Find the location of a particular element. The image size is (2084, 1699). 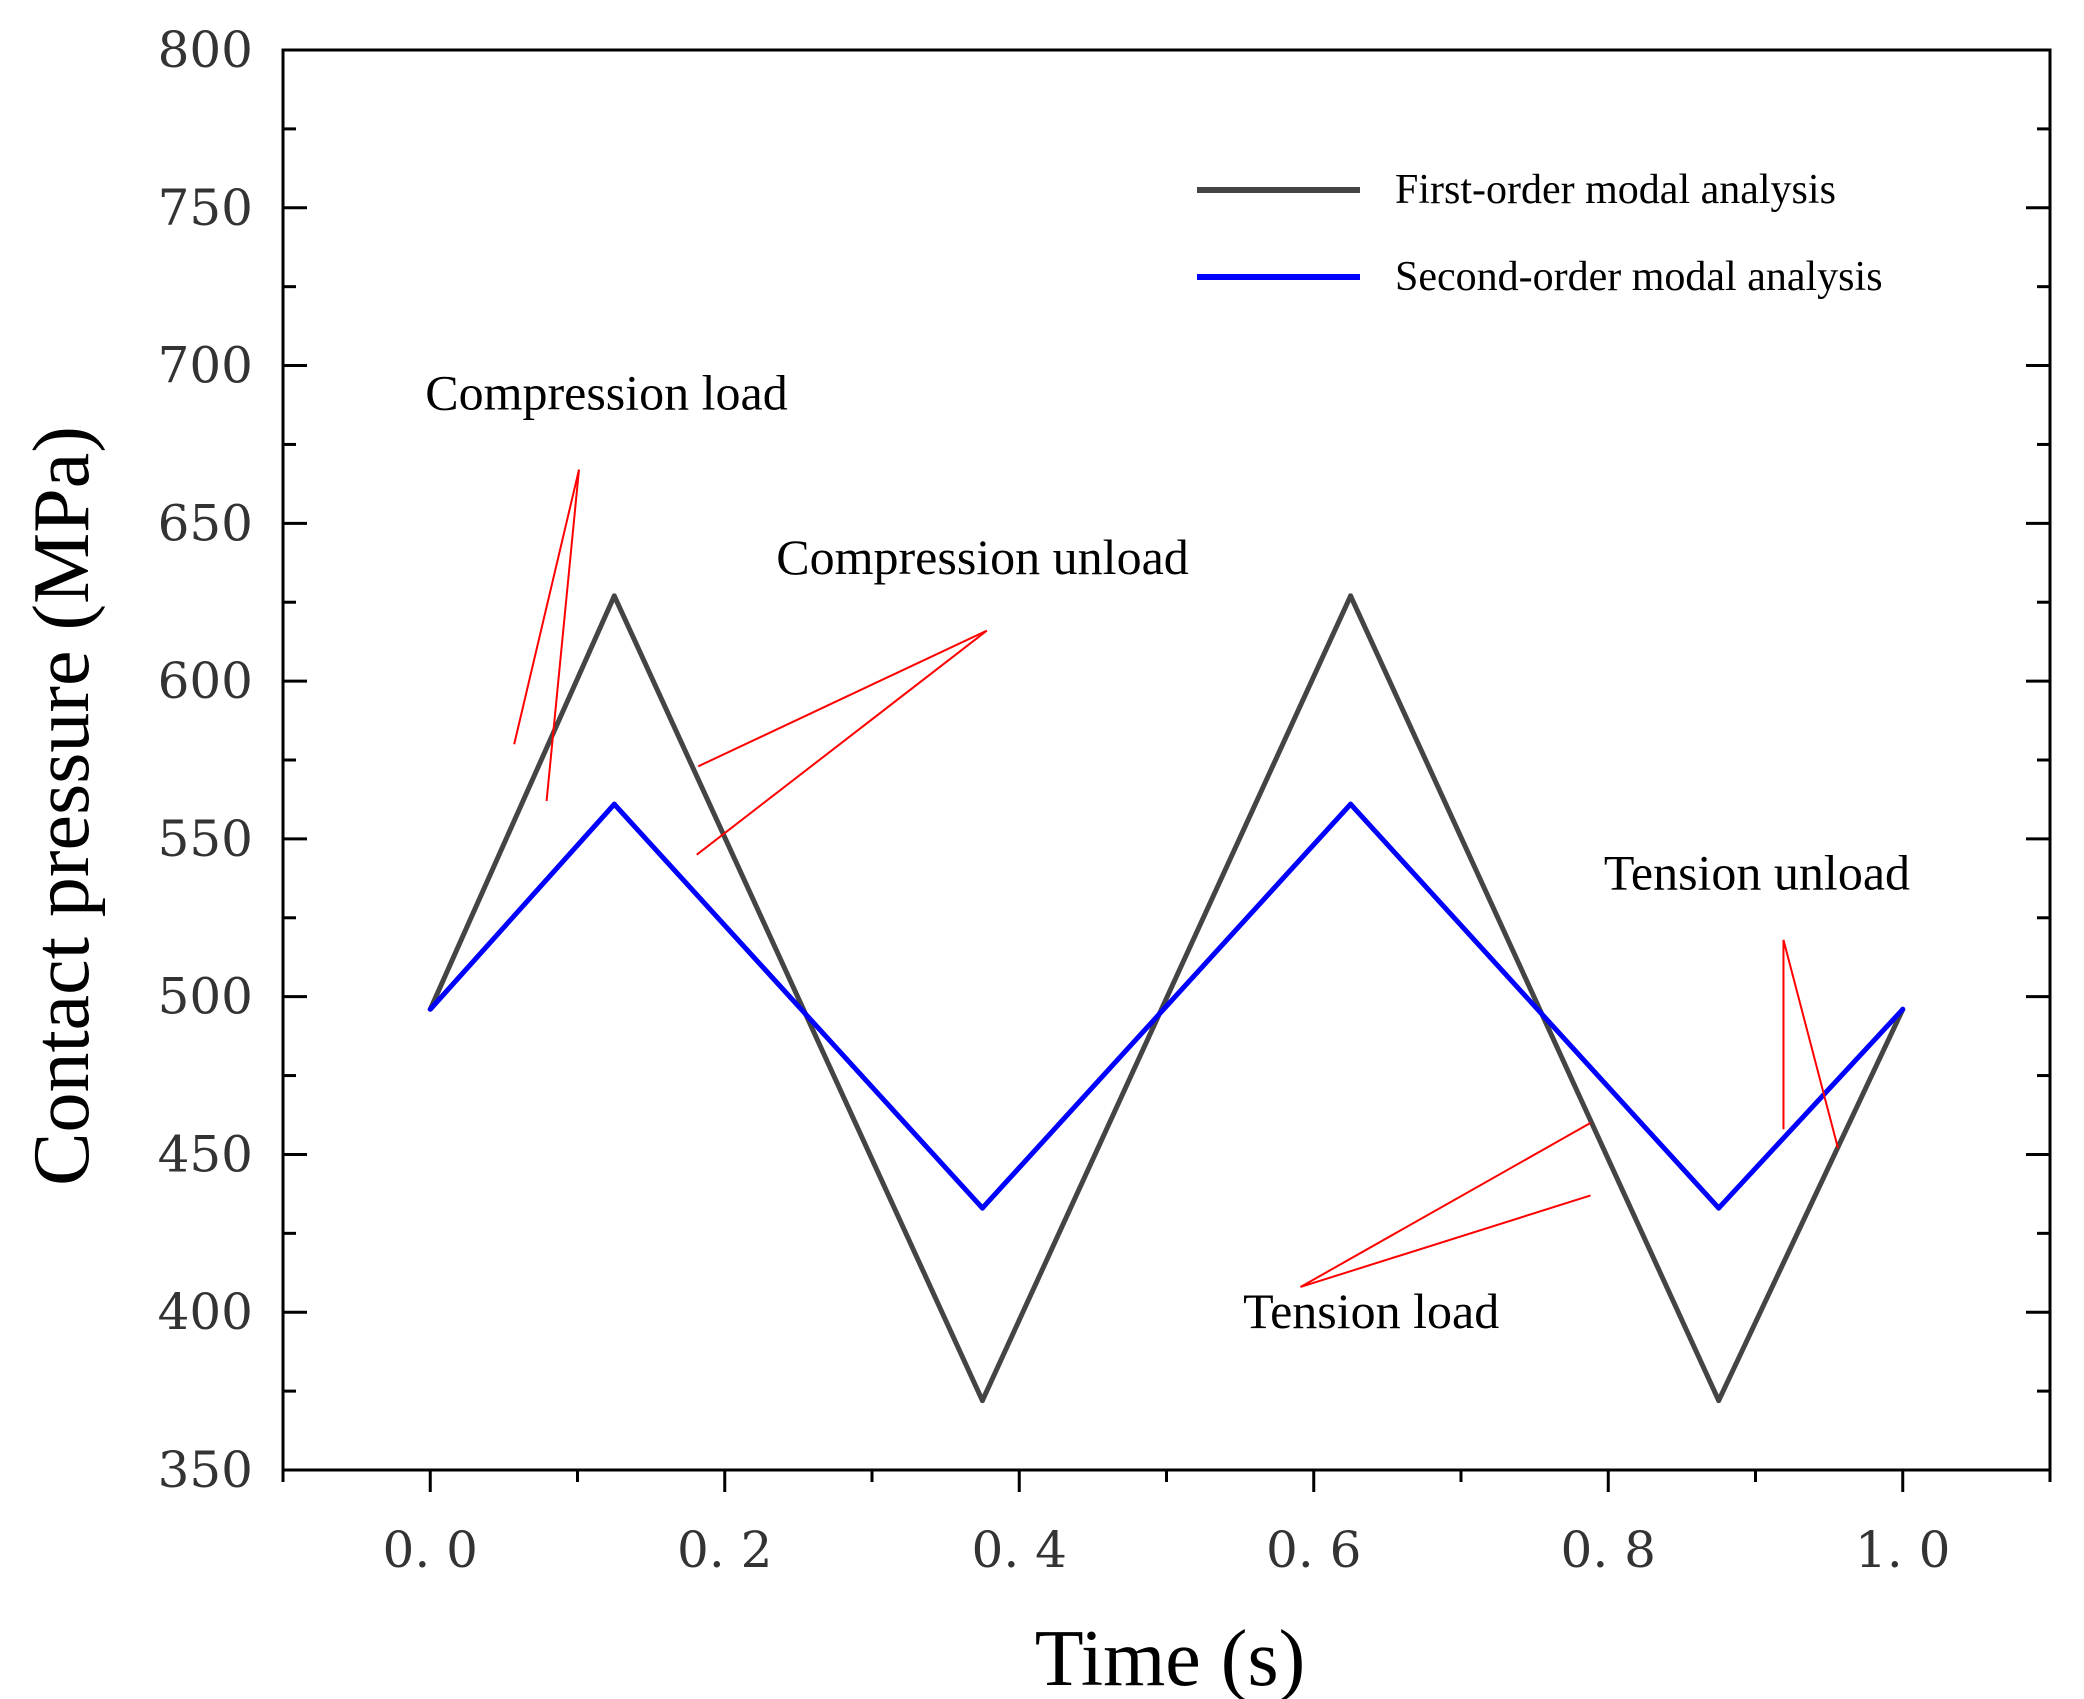

y-tick-label: 400 is located at coordinates (205, 1312).